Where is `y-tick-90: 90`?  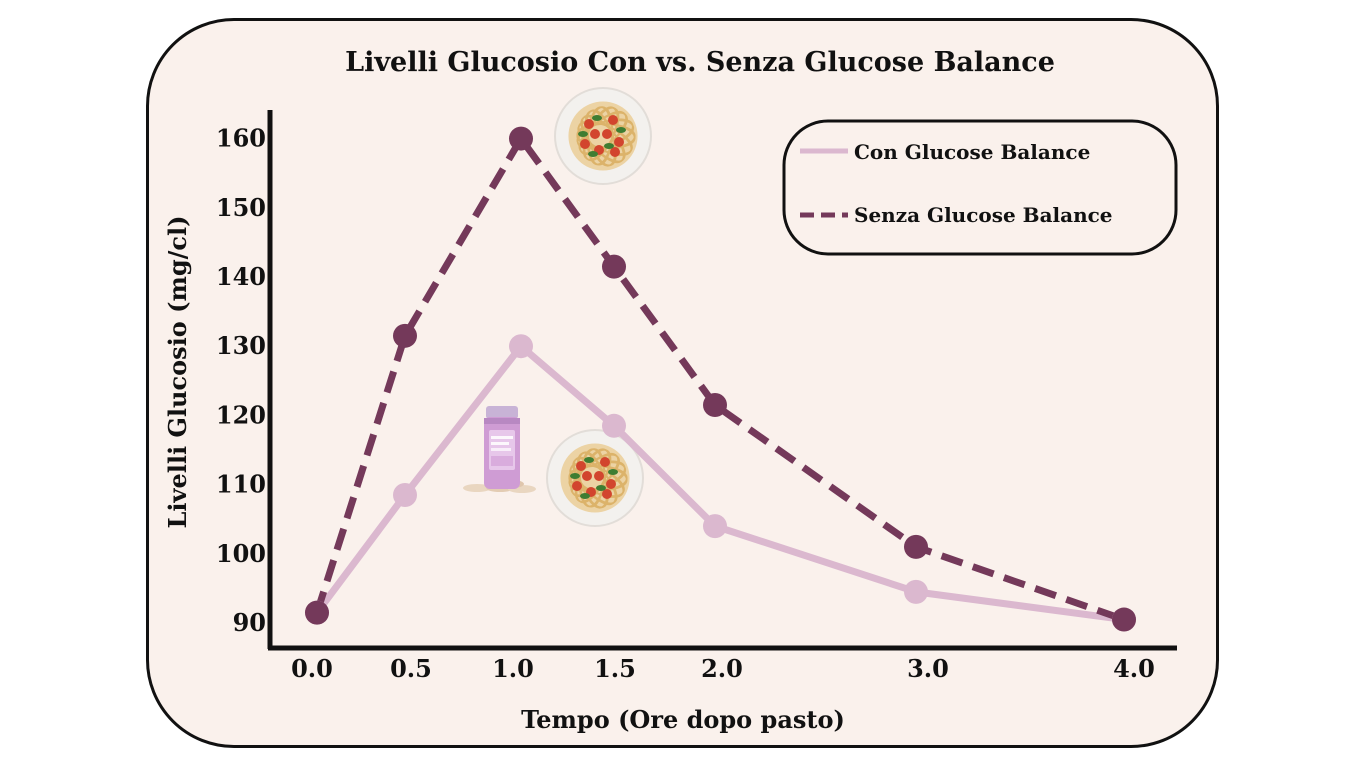
y-tick-90: 90 is located at coordinates (249, 622).